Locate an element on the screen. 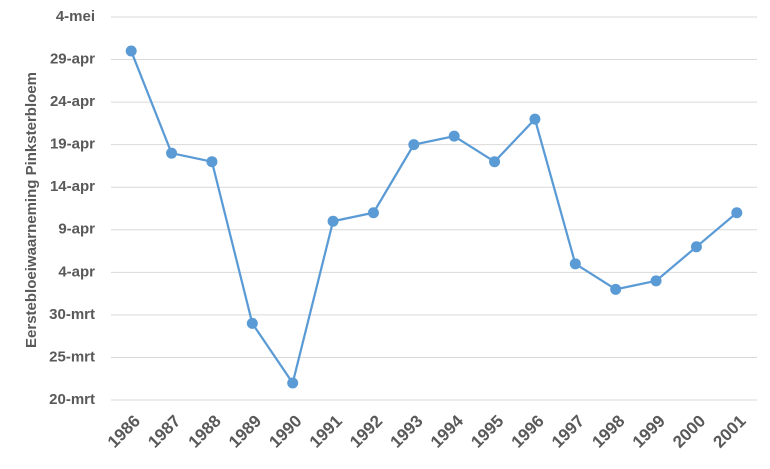  y-tick-label: 9-apr is located at coordinates (76, 229).